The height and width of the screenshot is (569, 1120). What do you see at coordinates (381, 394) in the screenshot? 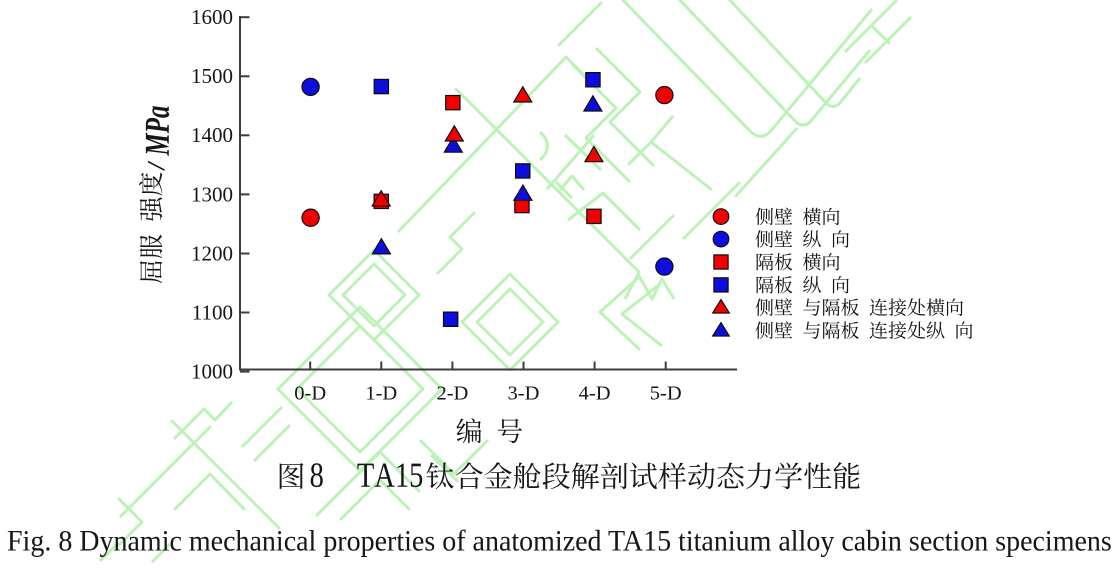
I see `svg-text: 1-D` at bounding box center [381, 394].